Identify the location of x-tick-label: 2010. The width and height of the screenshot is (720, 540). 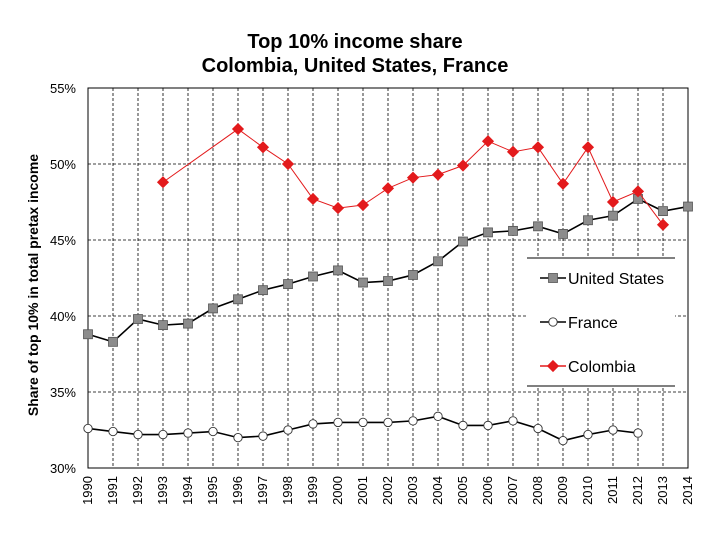
(587, 490).